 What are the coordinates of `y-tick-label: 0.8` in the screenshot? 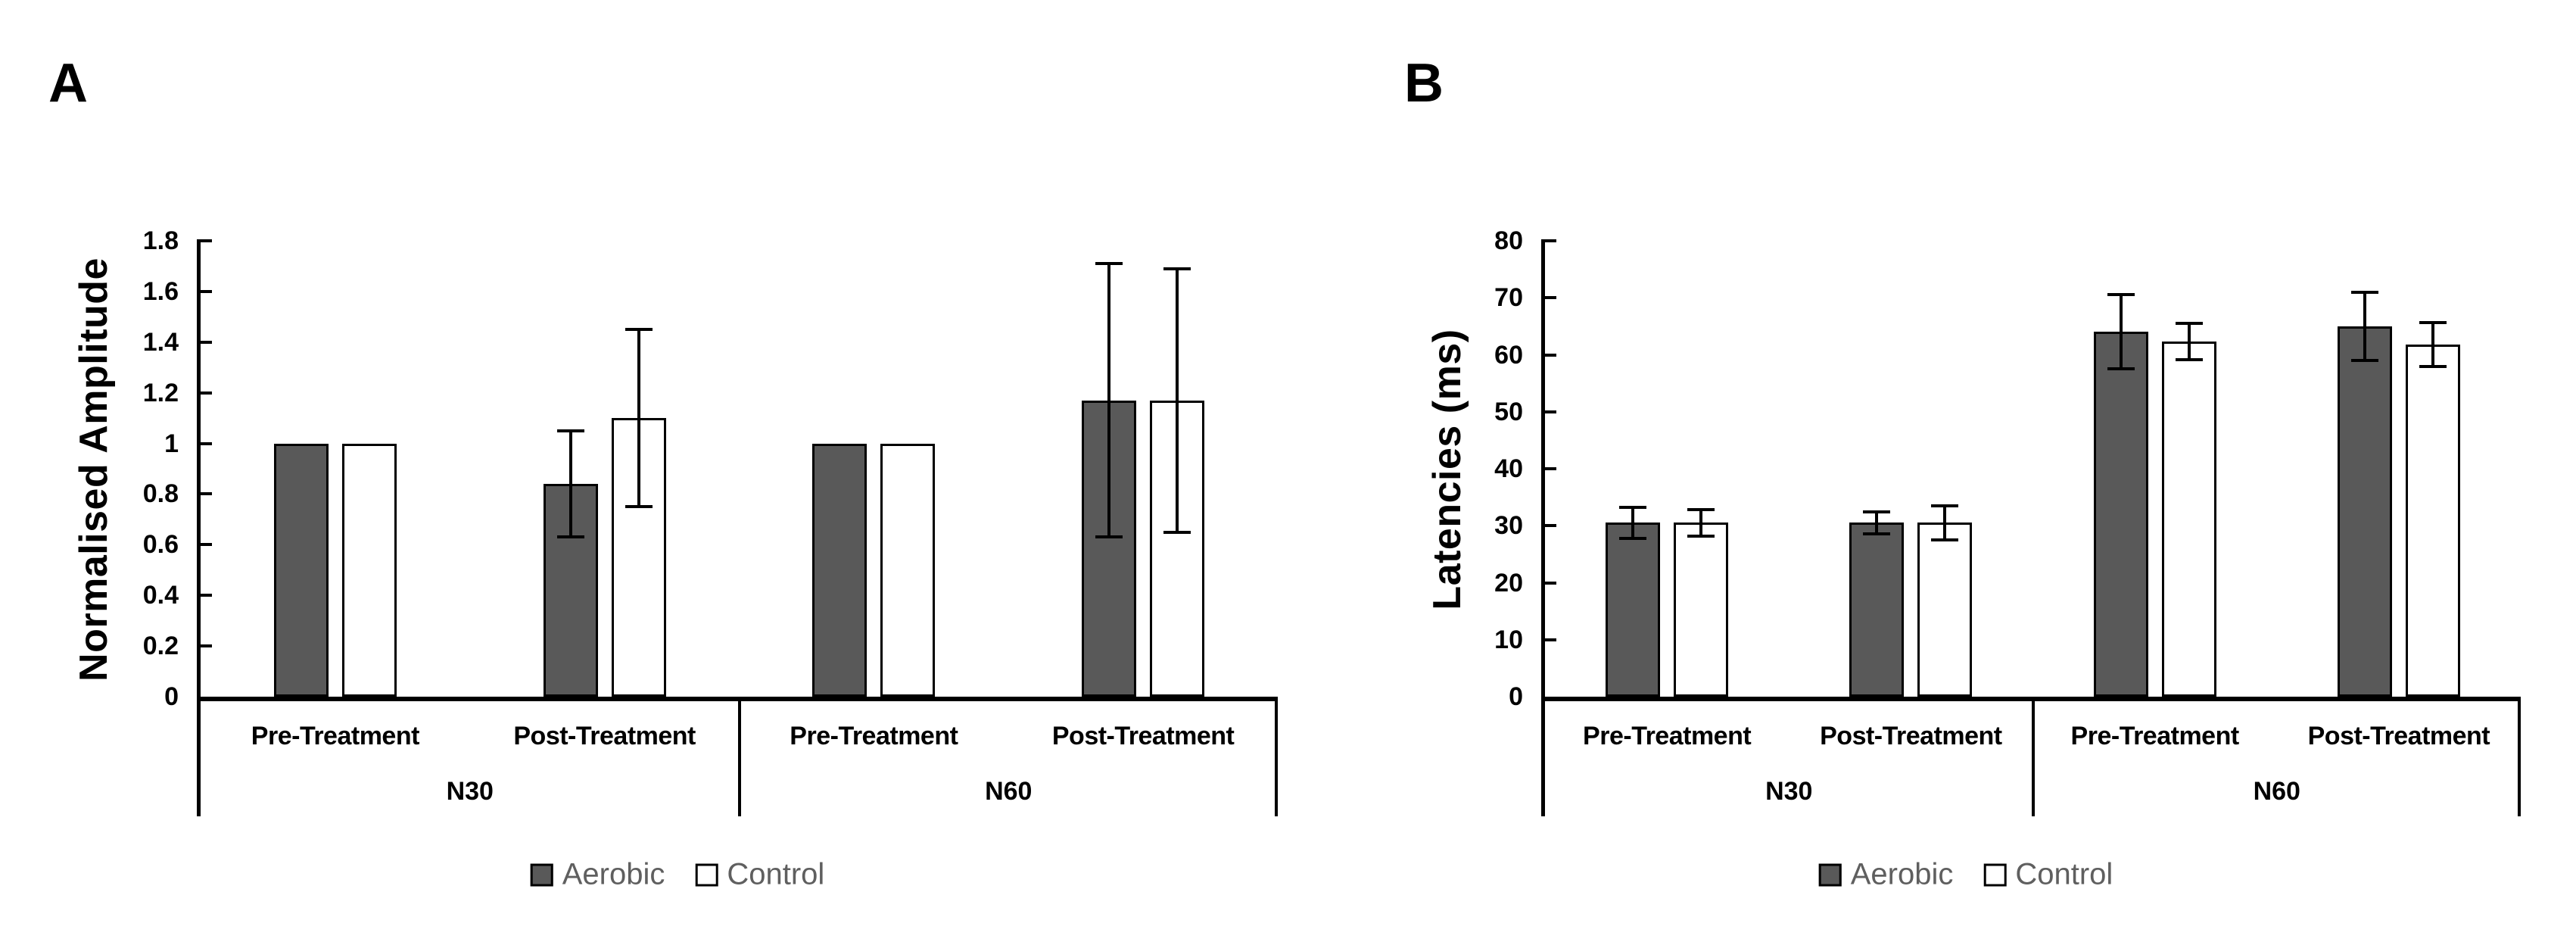 It's located at (160, 494).